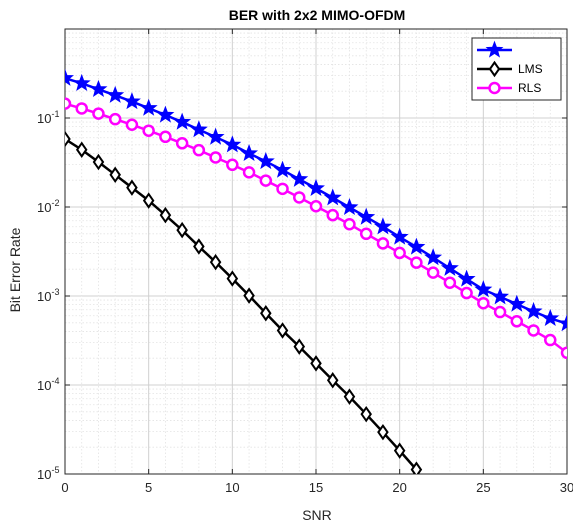 The height and width of the screenshot is (526, 573). What do you see at coordinates (55, 292) in the screenshot?
I see `y-tick-label-exponent: -3` at bounding box center [55, 292].